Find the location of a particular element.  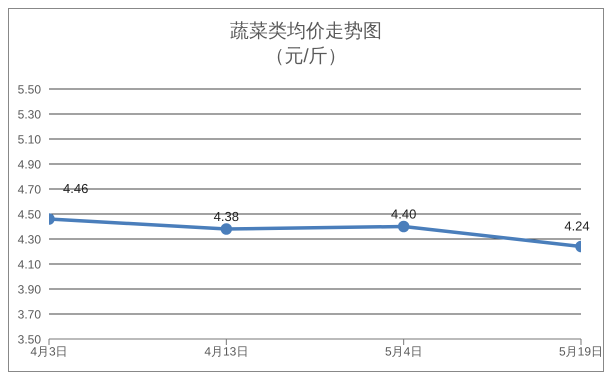

y-tick-label: 4.10 is located at coordinates (30, 264).